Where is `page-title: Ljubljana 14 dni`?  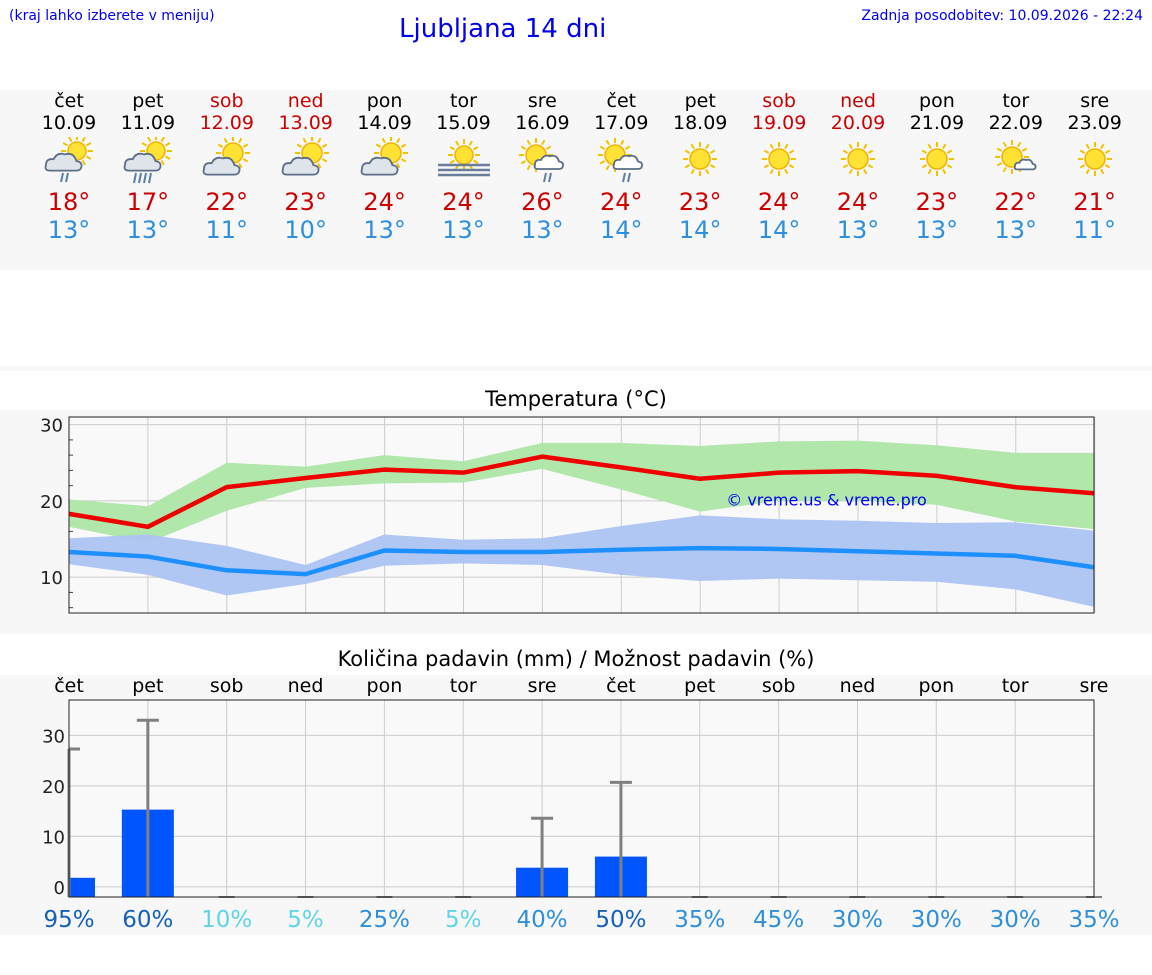 page-title: Ljubljana 14 dni is located at coordinates (503, 29).